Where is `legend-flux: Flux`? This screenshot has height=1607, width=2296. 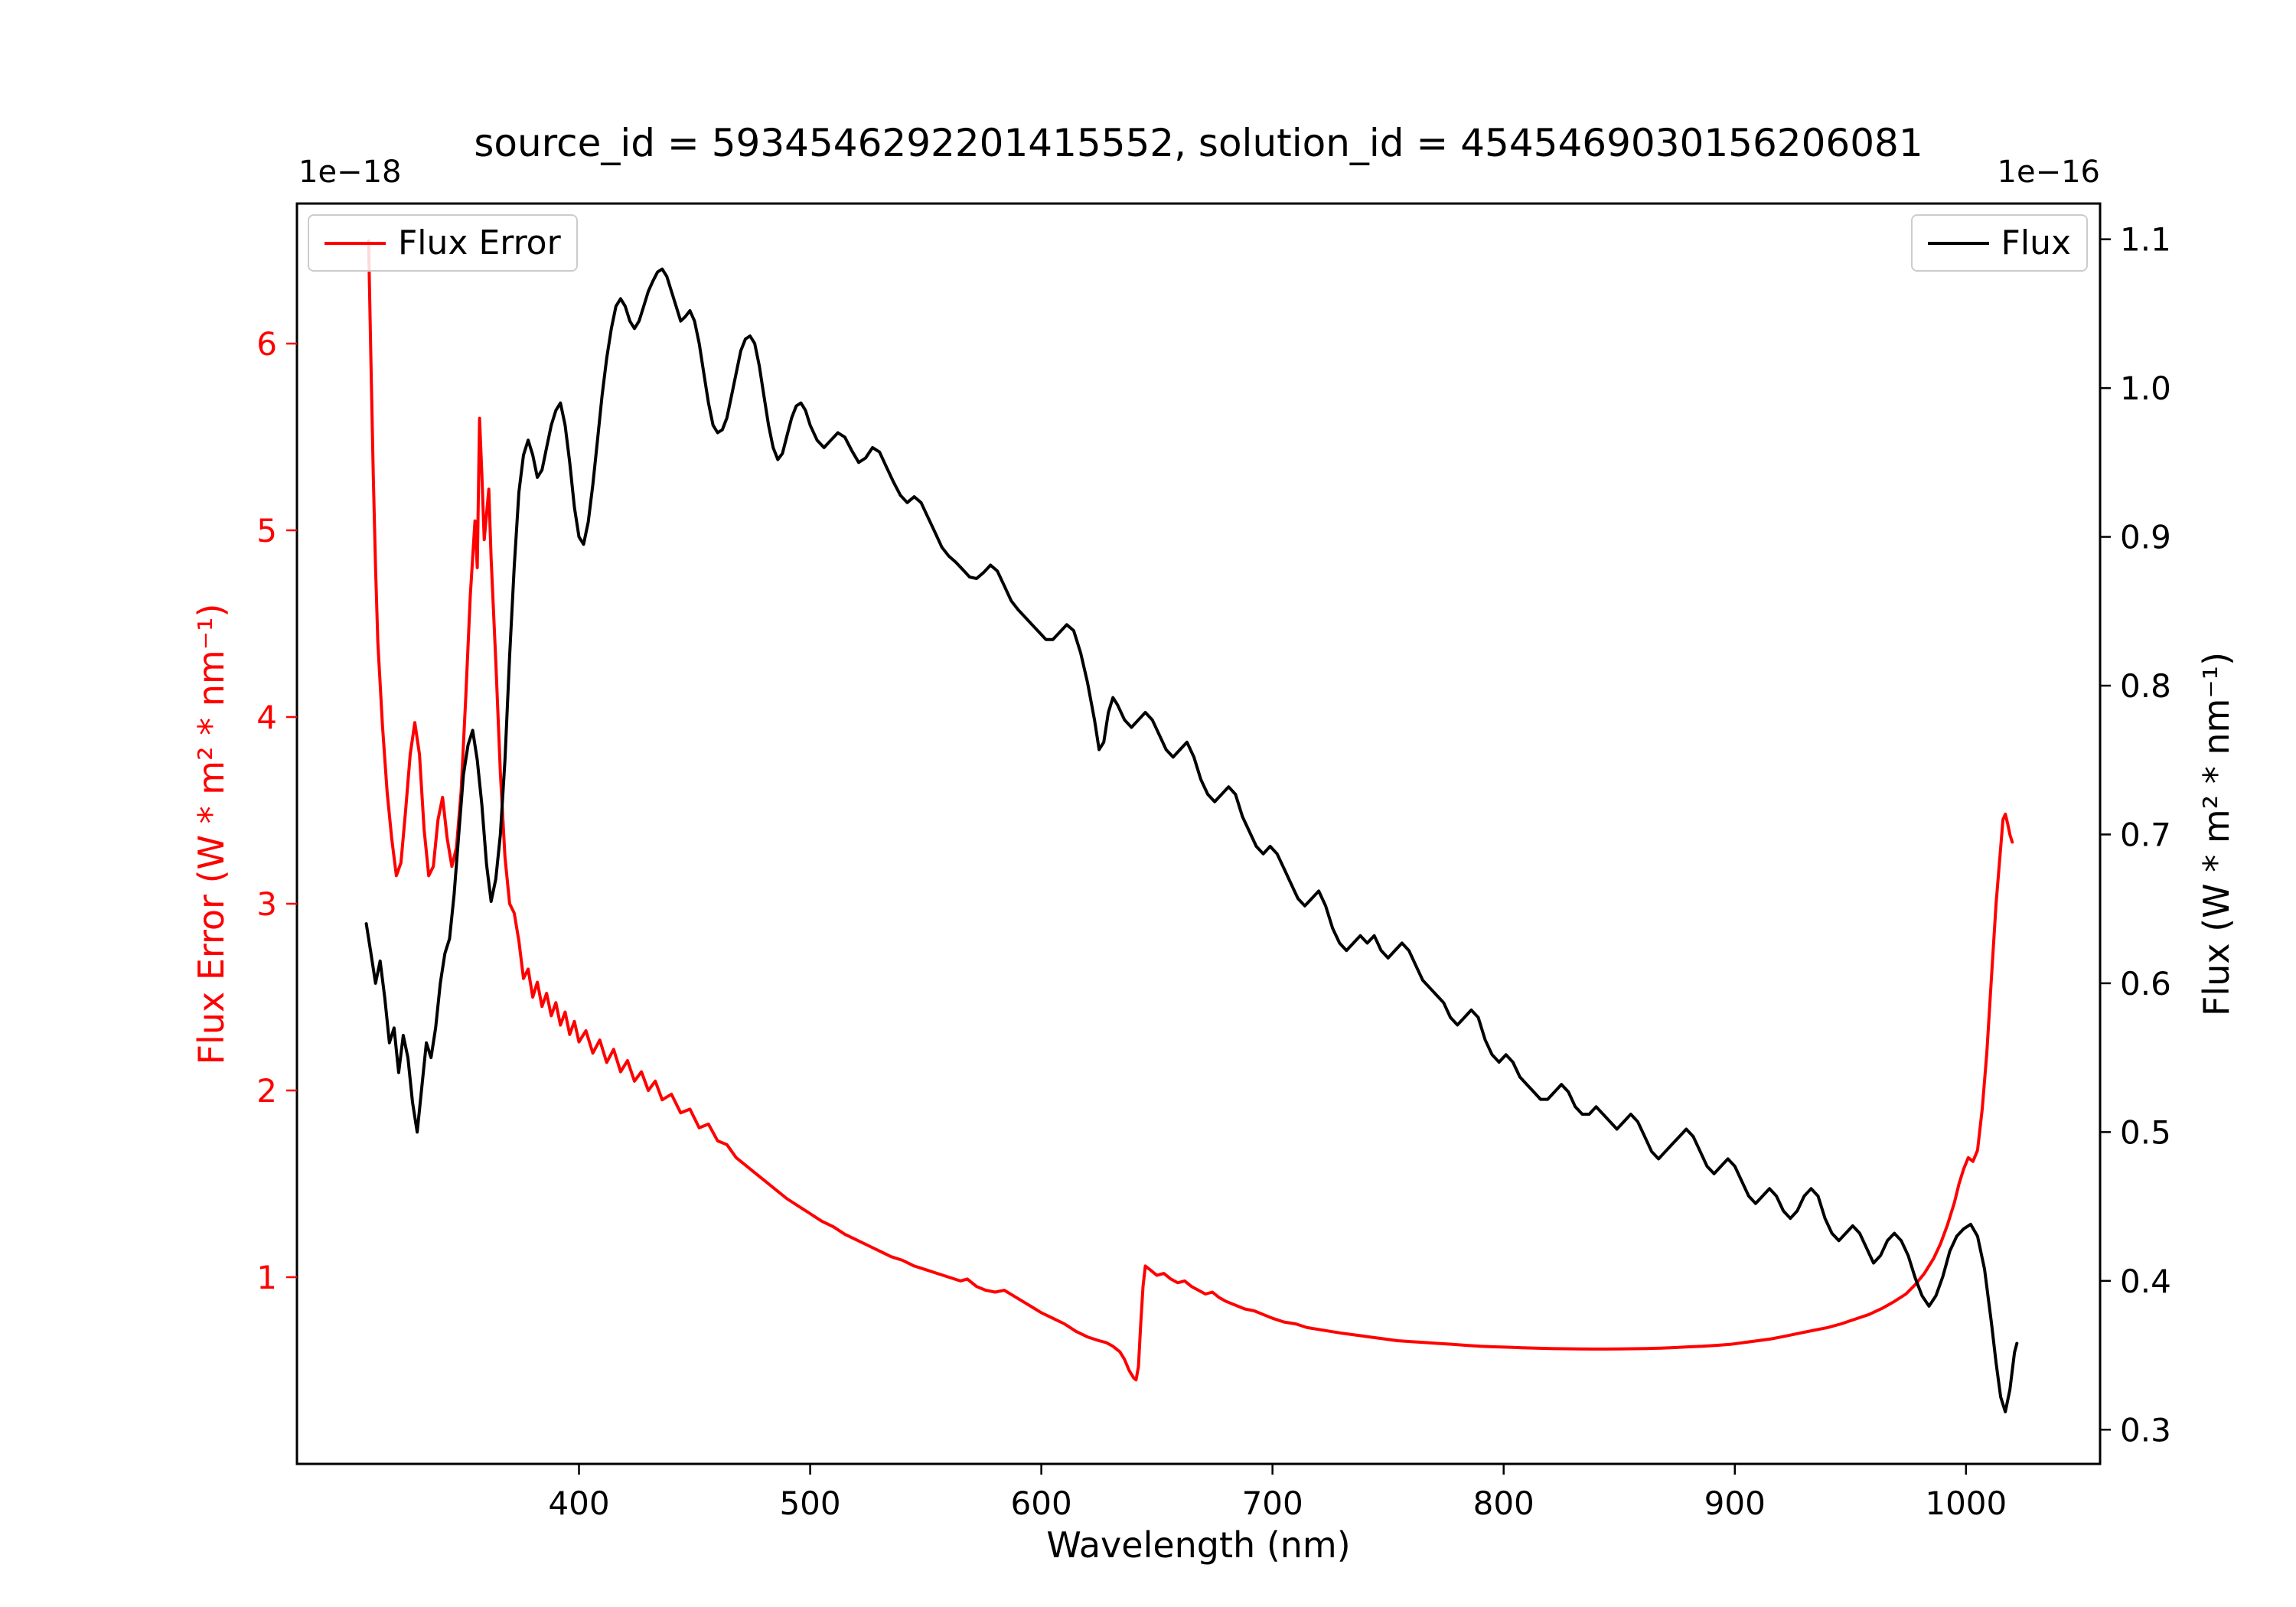
legend-flux: Flux is located at coordinates (1999, 243).